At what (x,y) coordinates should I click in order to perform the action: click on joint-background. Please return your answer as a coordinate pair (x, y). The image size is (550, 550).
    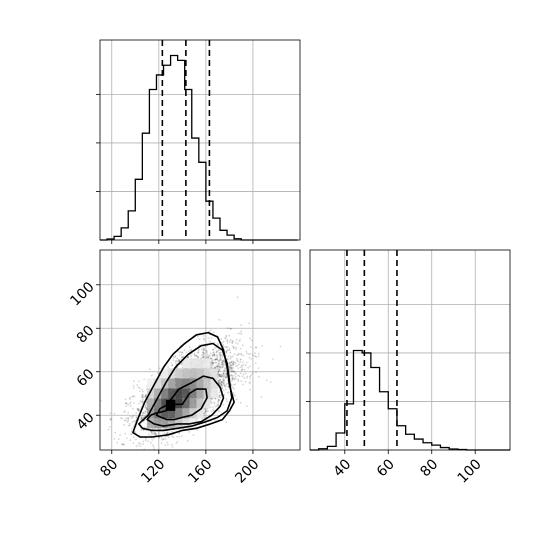
    Looking at the image, I should click on (200, 350).